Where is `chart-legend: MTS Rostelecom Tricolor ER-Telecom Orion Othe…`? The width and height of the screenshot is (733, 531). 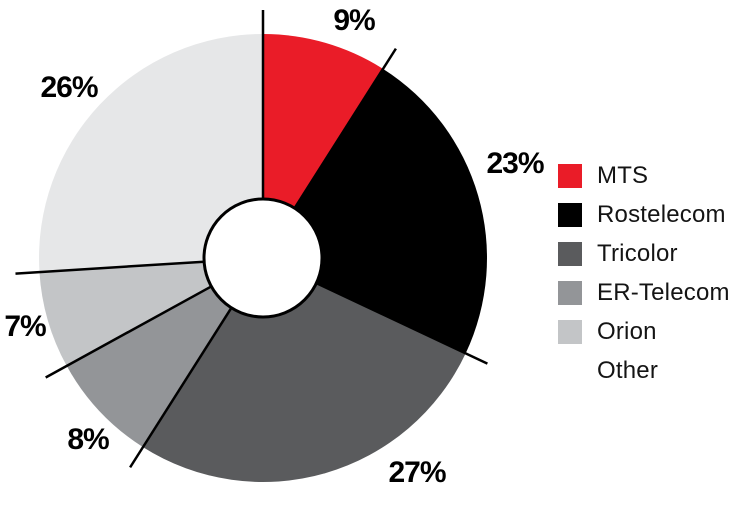
chart-legend: MTS Rostelecom Tricolor ER-Telecom Orion Othe… is located at coordinates (644, 280).